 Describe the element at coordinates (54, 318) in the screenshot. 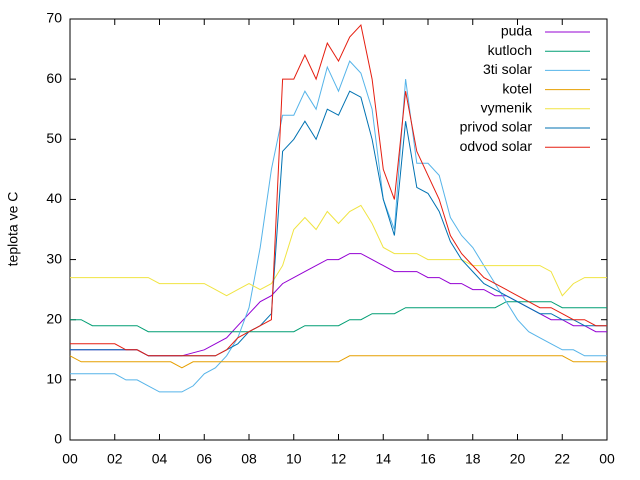

I see `y-tick-label: 20` at that location.